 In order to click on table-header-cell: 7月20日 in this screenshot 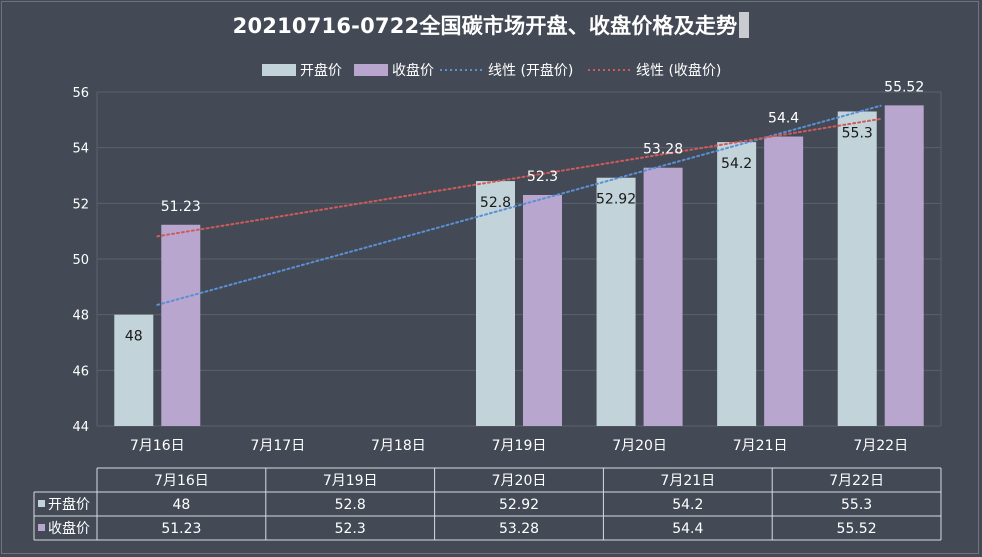, I will do `click(519, 481)`.